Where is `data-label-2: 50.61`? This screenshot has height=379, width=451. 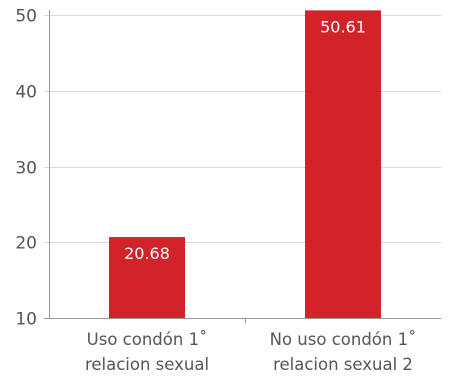 data-label-2: 50.61 is located at coordinates (343, 26).